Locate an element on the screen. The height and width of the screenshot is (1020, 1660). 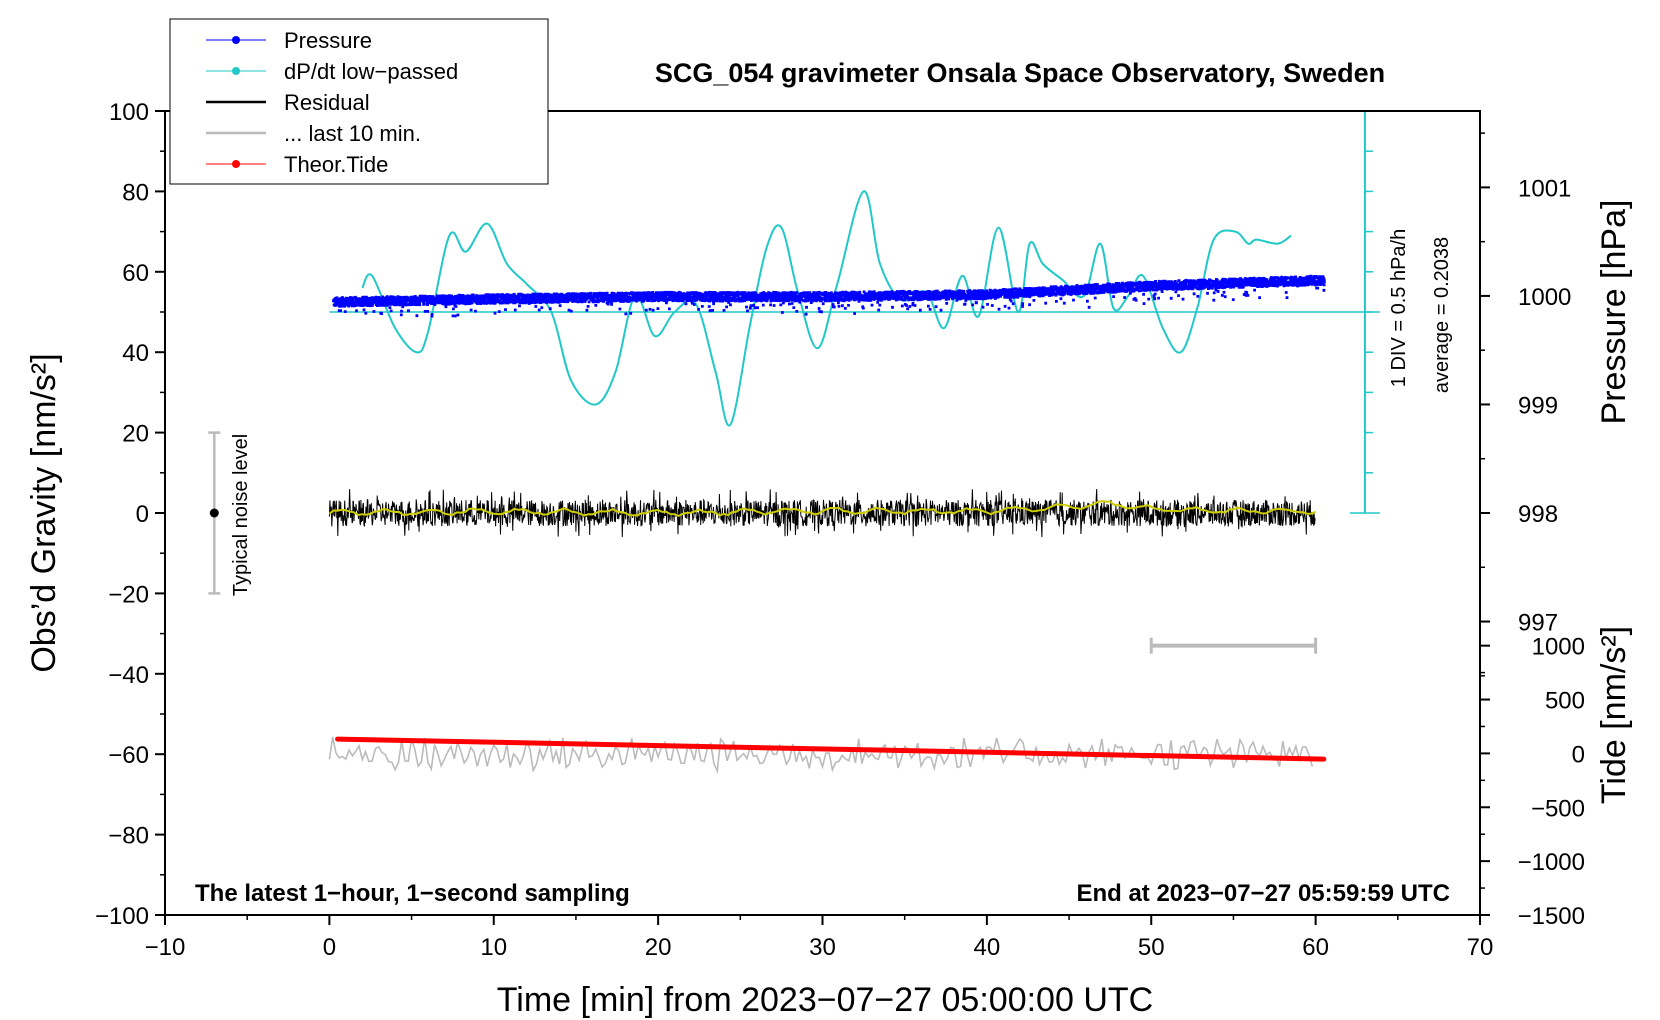
legend-label: Theor.Tide is located at coordinates (336, 164).